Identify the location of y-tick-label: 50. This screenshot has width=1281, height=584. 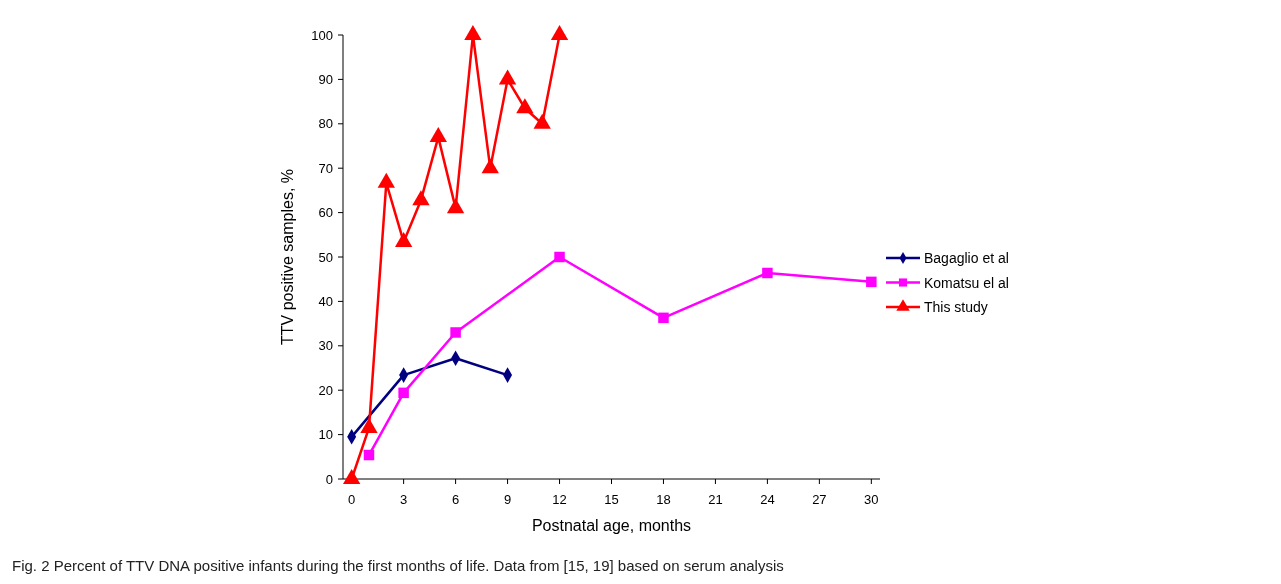
(325, 257).